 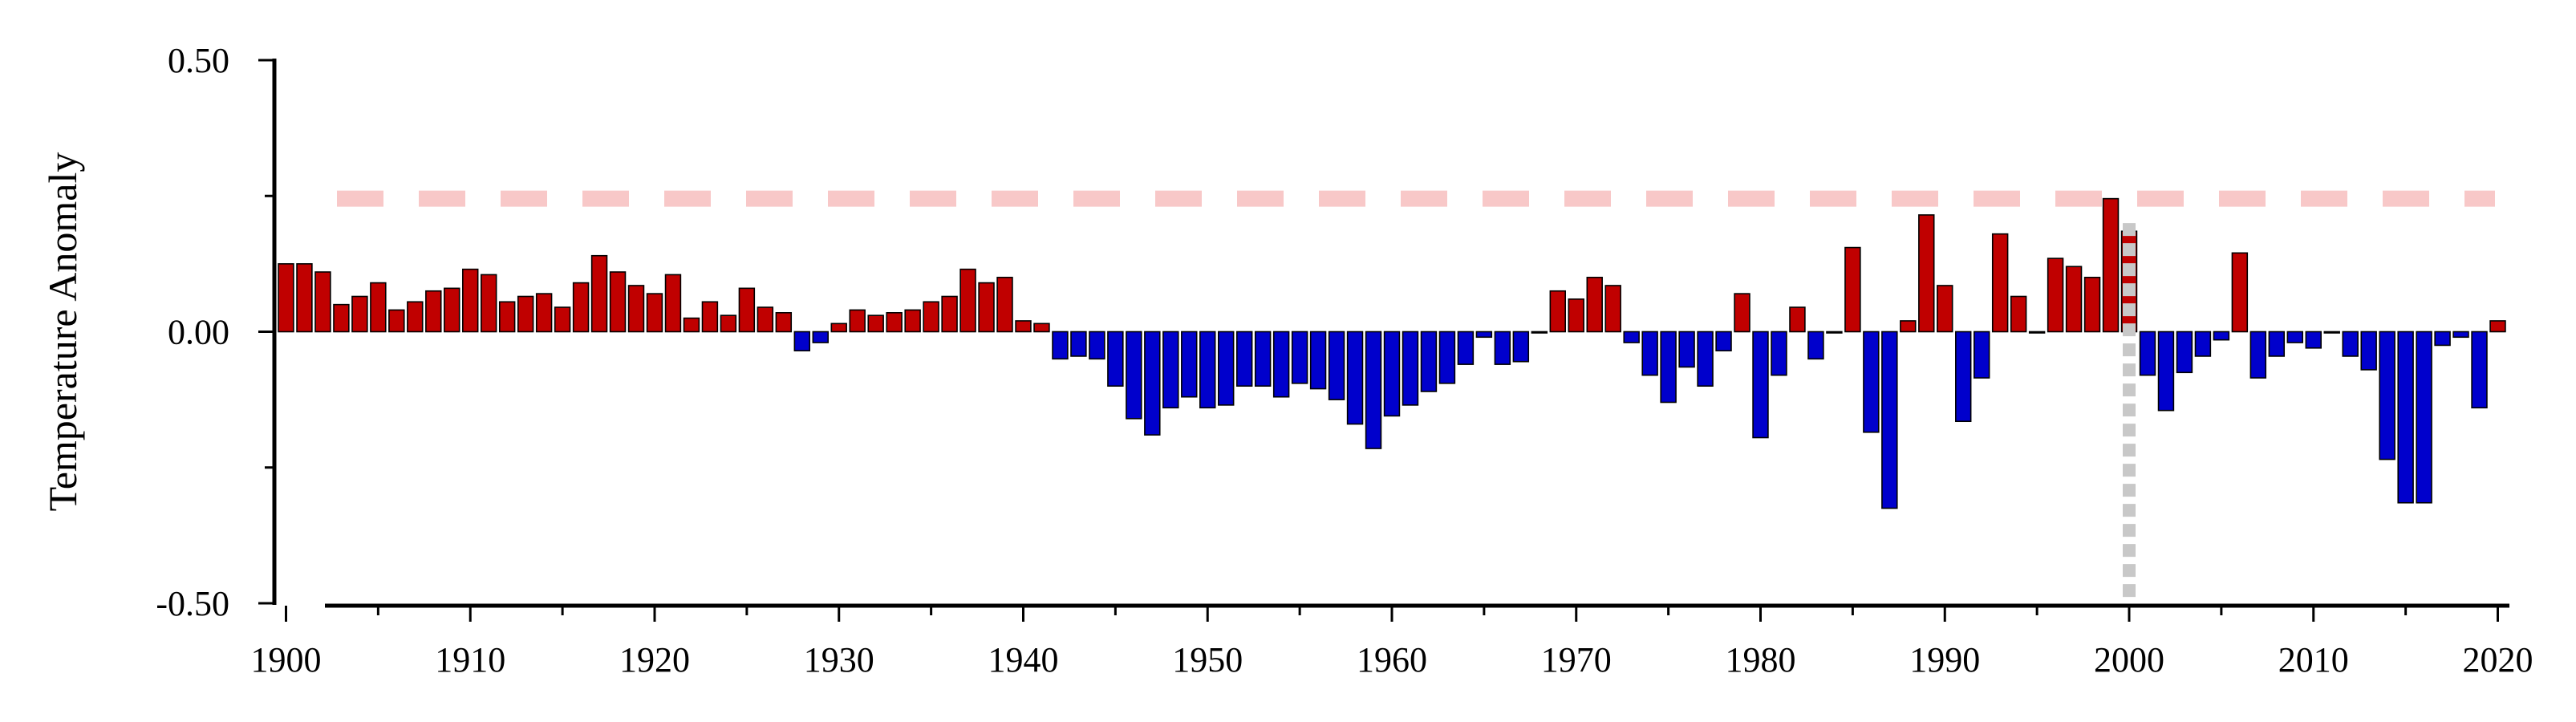 What do you see at coordinates (2313, 340) in the screenshot?
I see `bar-2010` at bounding box center [2313, 340].